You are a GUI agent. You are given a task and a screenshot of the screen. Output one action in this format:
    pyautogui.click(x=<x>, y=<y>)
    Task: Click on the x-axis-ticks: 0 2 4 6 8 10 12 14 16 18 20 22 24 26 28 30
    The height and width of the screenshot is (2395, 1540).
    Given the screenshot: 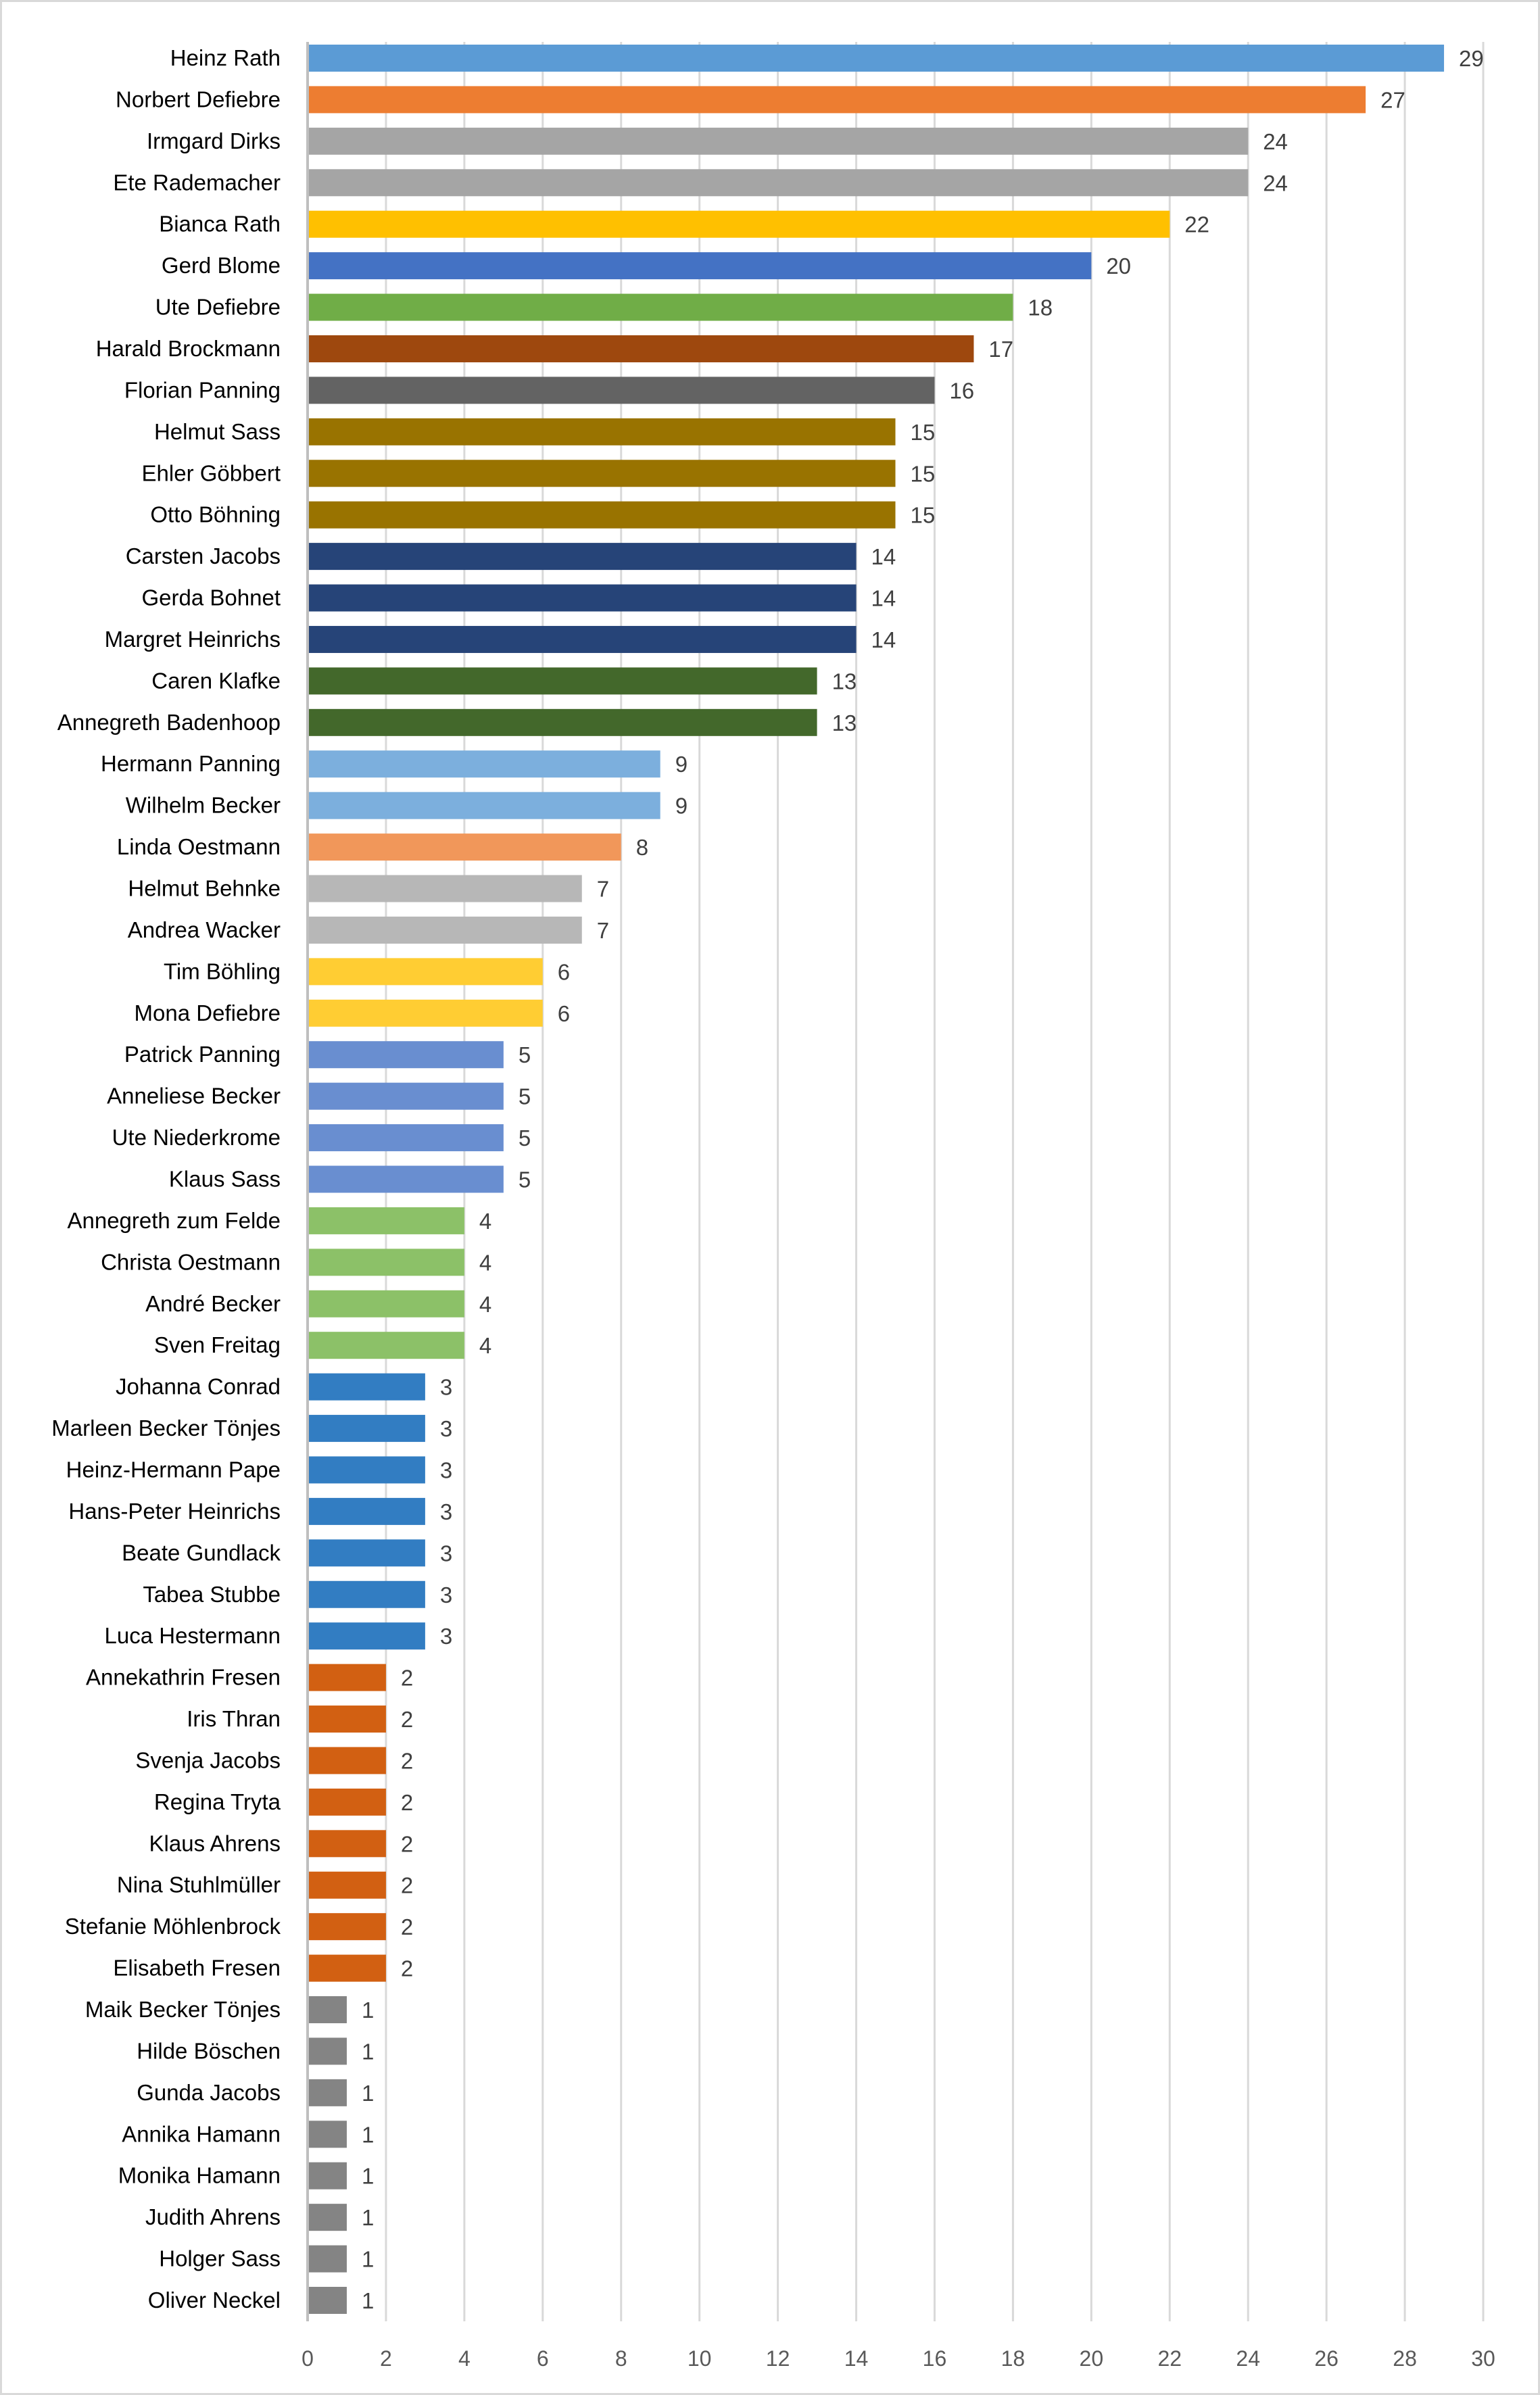 What is the action you would take?
    pyautogui.click(x=898, y=2358)
    